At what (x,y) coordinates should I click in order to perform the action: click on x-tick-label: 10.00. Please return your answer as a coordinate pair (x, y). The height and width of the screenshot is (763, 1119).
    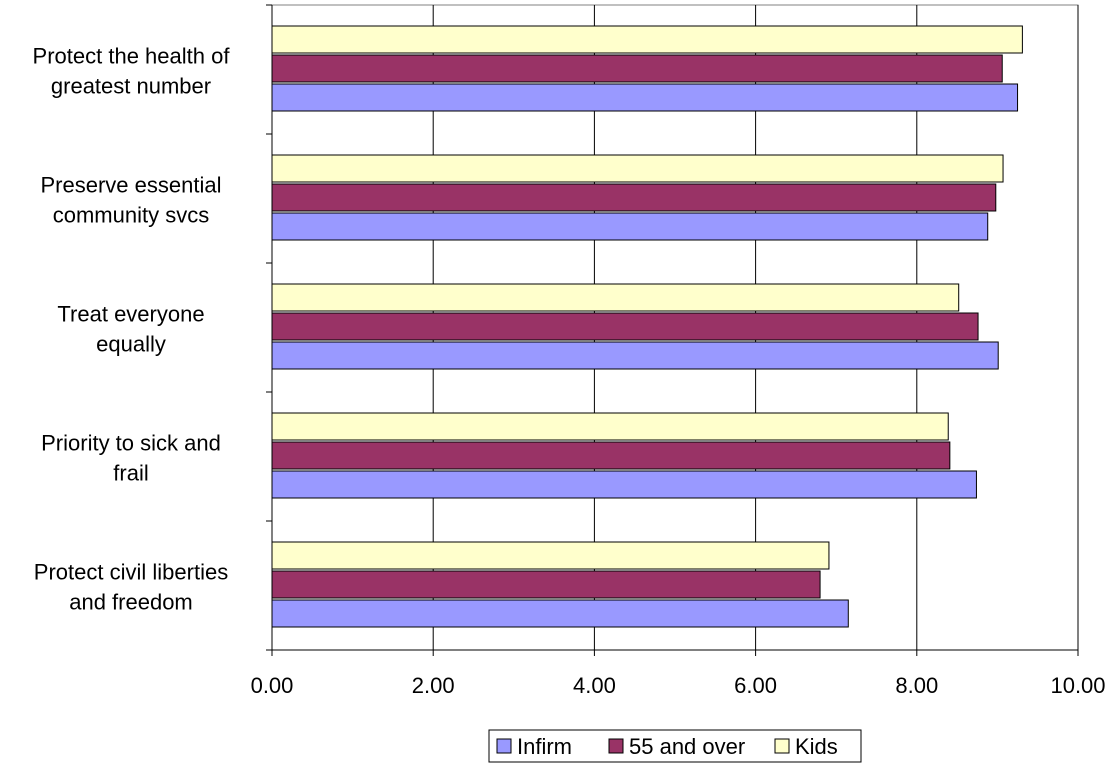
    Looking at the image, I should click on (1077, 685).